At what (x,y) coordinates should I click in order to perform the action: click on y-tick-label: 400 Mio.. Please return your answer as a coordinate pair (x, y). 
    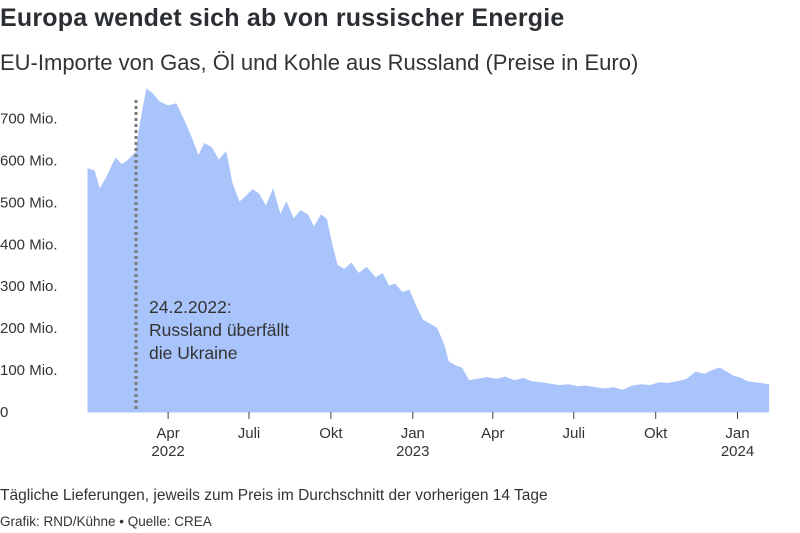
    Looking at the image, I should click on (29, 244).